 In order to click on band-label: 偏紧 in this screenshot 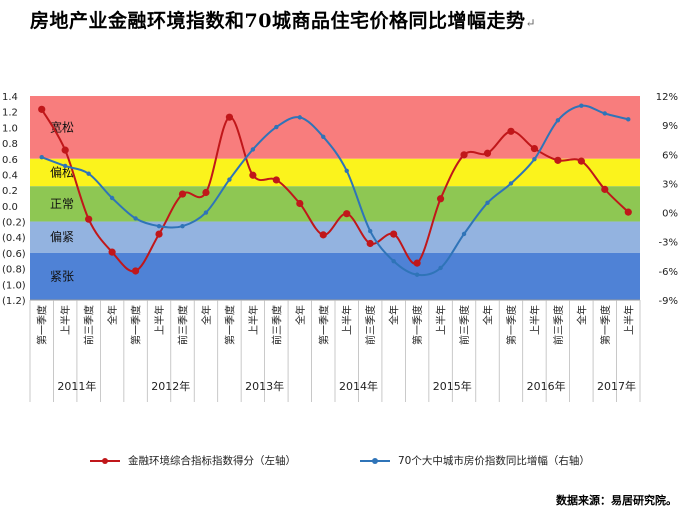, I will do `click(62, 236)`.